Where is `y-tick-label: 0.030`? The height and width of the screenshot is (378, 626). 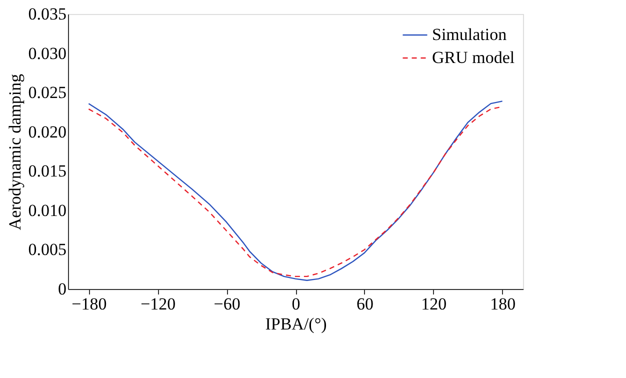
y-tick-label: 0.030 is located at coordinates (47, 53).